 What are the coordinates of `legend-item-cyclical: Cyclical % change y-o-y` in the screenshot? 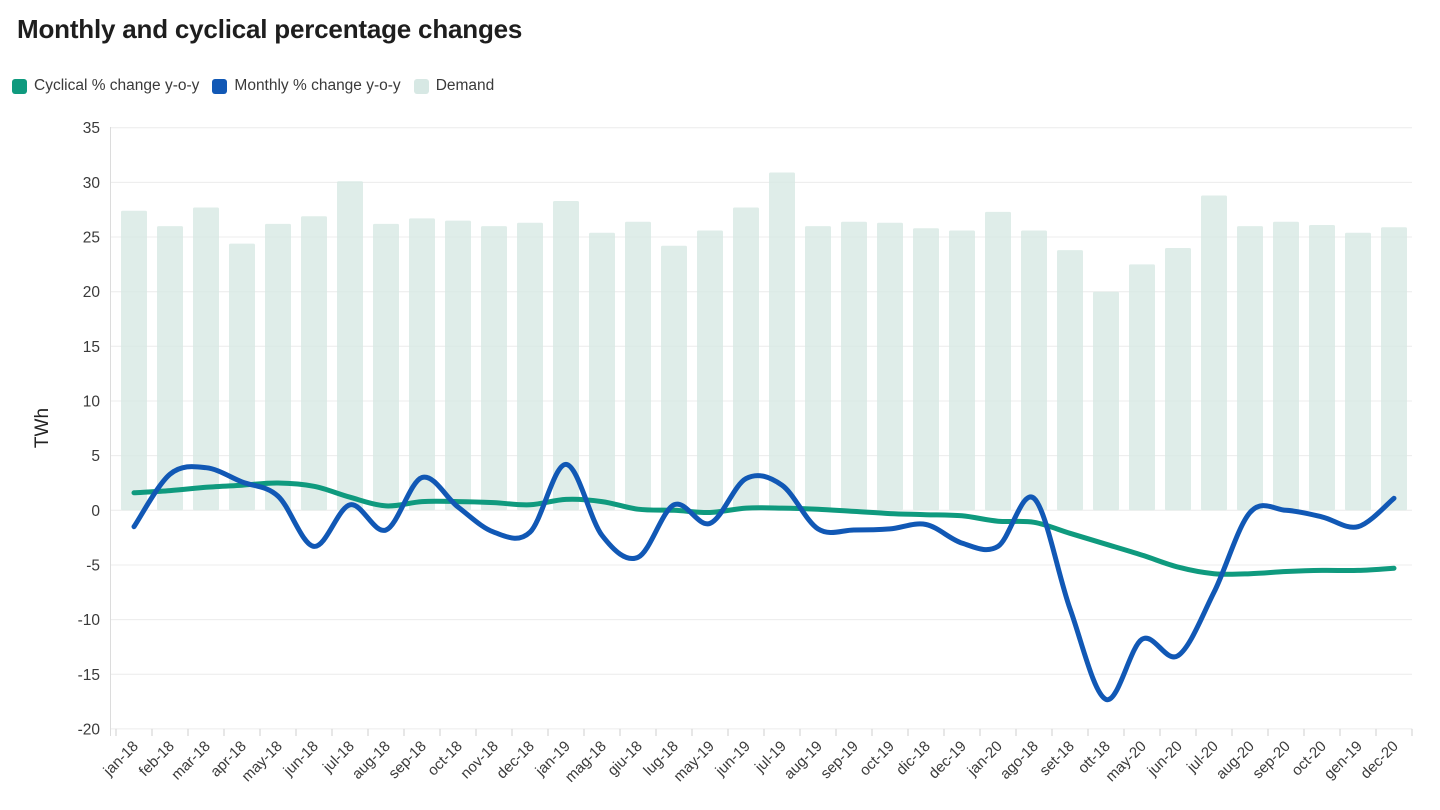 It's located at (105, 86).